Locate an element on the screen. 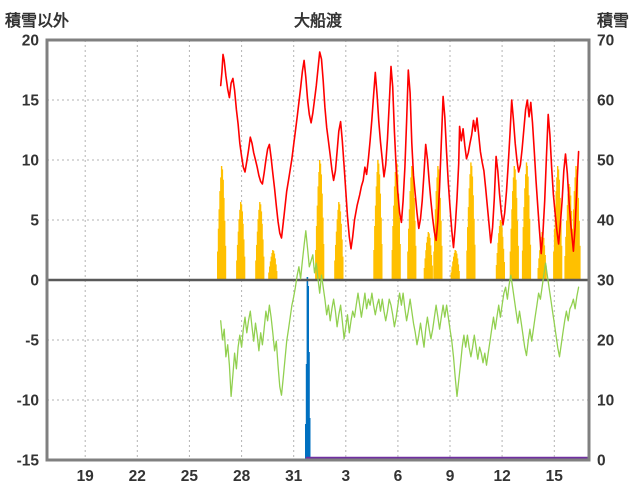 The height and width of the screenshot is (501, 636). x-tick-label: 15 is located at coordinates (555, 476).